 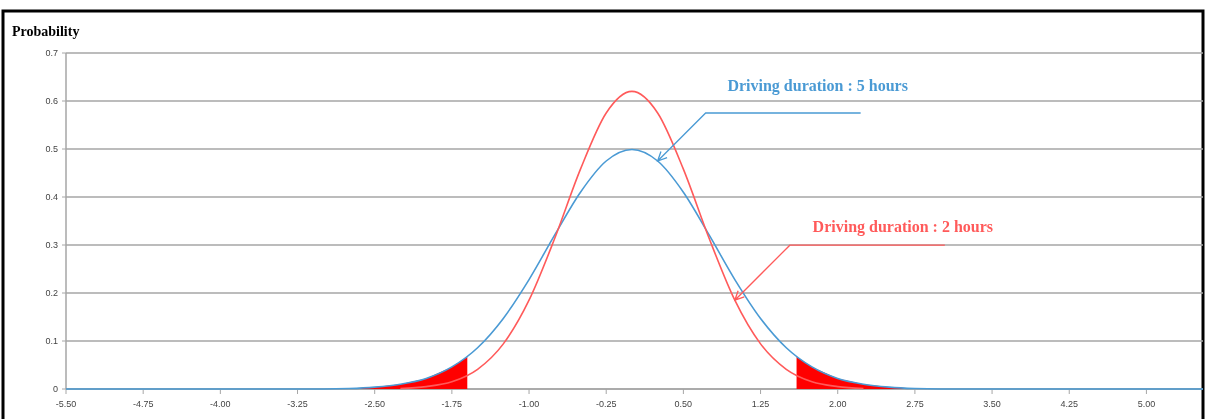 I want to click on annotation: Driving duration : 5 hours, so click(x=817, y=86).